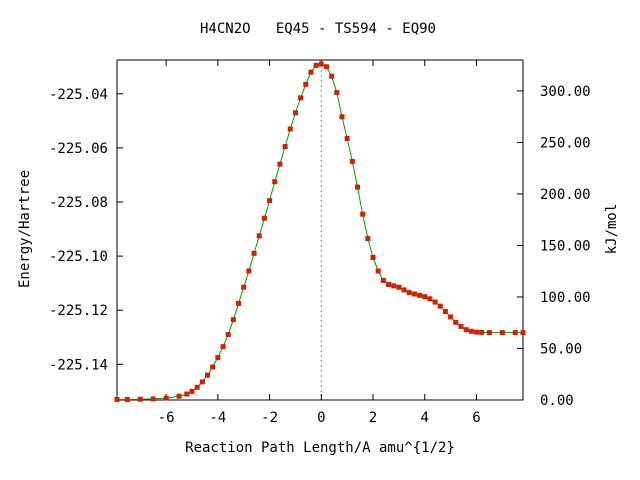  I want to click on x-tick-label: 4, so click(425, 418).